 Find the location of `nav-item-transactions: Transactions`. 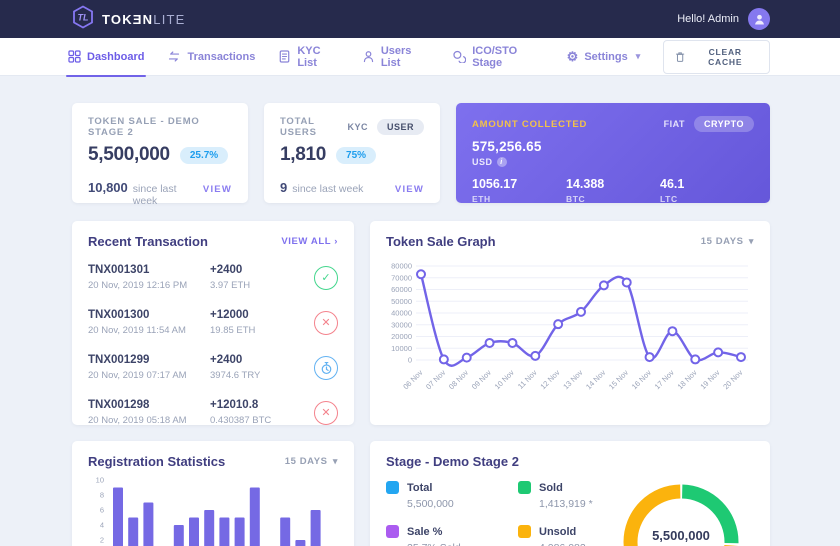

nav-item-transactions: Transactions is located at coordinates (211, 57).